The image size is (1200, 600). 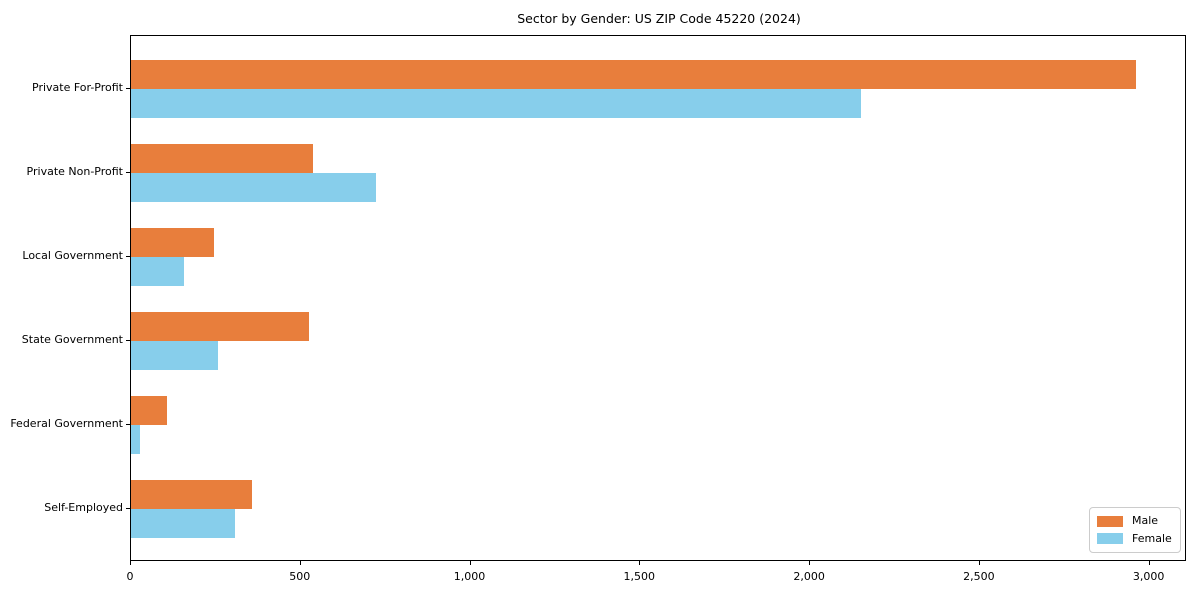 What do you see at coordinates (1152, 538) in the screenshot?
I see `legend-label-female: Female` at bounding box center [1152, 538].